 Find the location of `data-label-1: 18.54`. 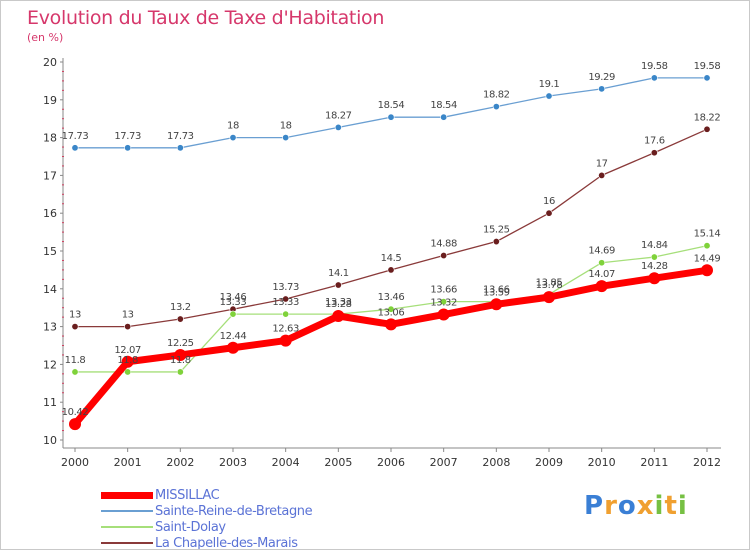

data-label-1: 18.54 is located at coordinates (443, 105).